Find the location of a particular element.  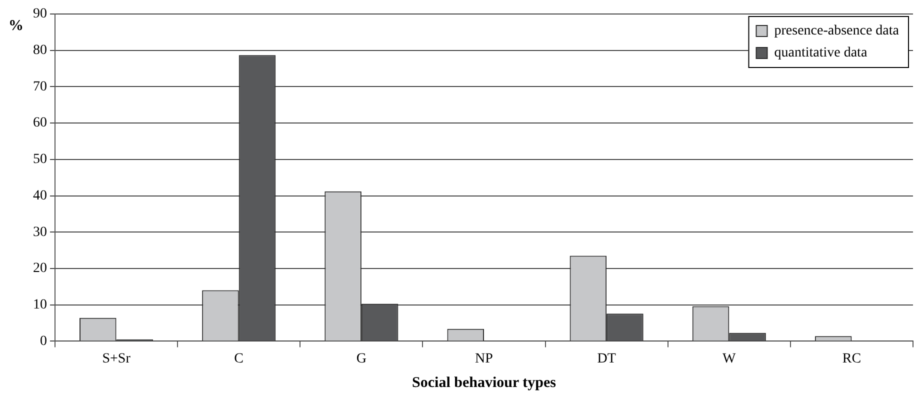

y-tick-label: 40 is located at coordinates (40, 196).